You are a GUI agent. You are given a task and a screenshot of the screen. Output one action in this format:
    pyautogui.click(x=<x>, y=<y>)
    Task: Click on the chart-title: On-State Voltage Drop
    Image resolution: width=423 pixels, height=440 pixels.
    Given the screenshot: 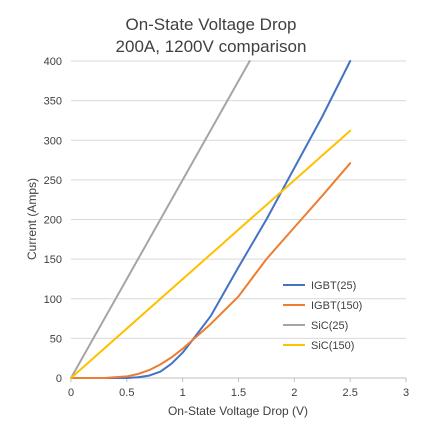 What is the action you would take?
    pyautogui.click(x=210, y=24)
    